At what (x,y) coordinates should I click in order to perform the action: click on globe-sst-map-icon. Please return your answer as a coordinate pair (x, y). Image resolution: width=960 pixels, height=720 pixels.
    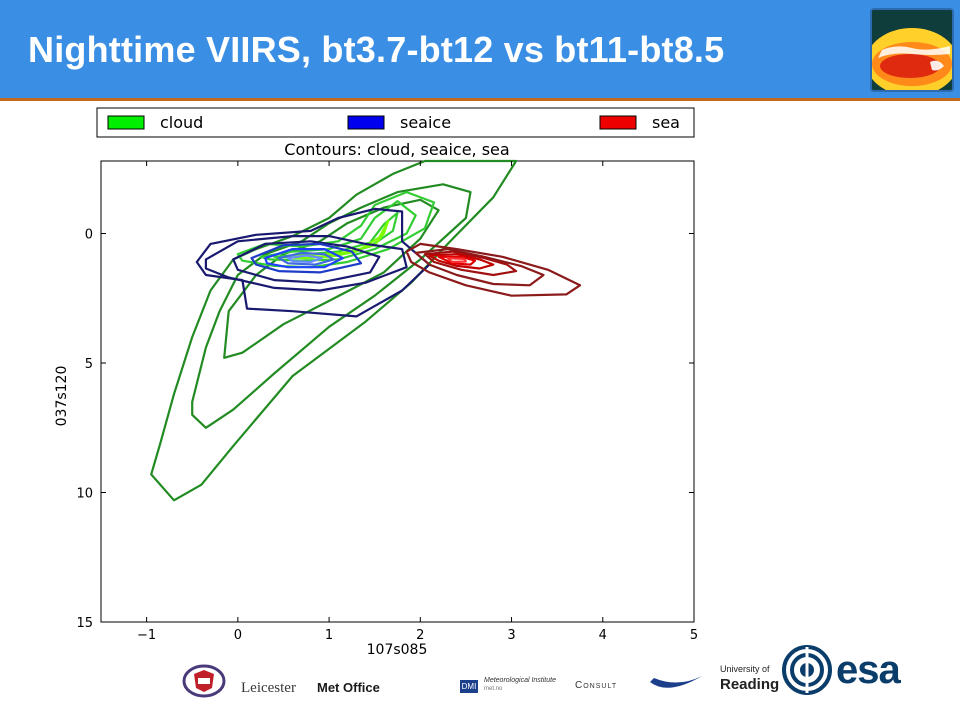
    Looking at the image, I should click on (912, 50).